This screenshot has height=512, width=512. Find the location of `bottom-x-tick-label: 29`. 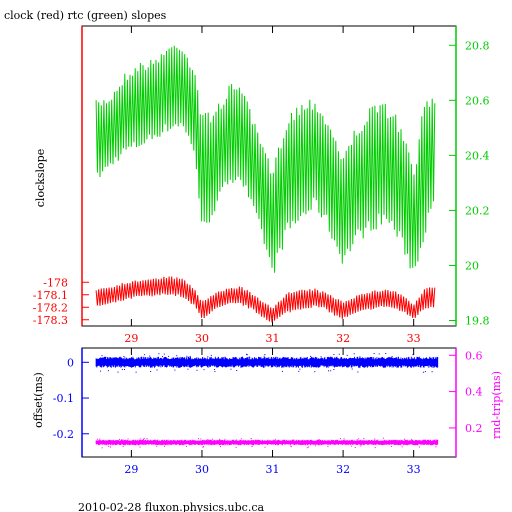

bottom-x-tick-label: 29 is located at coordinates (131, 469).